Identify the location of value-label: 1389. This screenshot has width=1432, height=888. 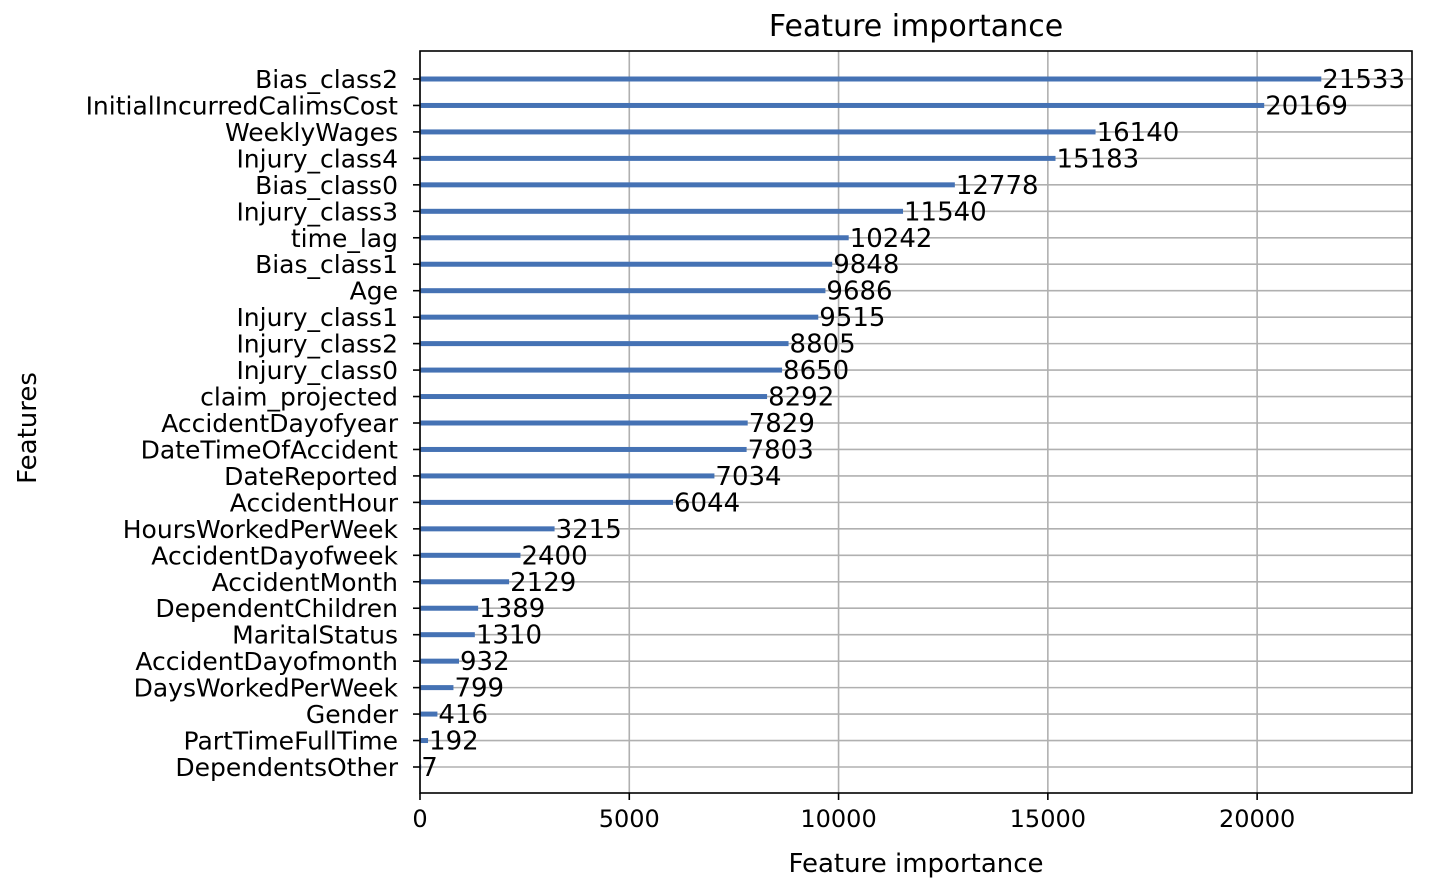
(512, 609).